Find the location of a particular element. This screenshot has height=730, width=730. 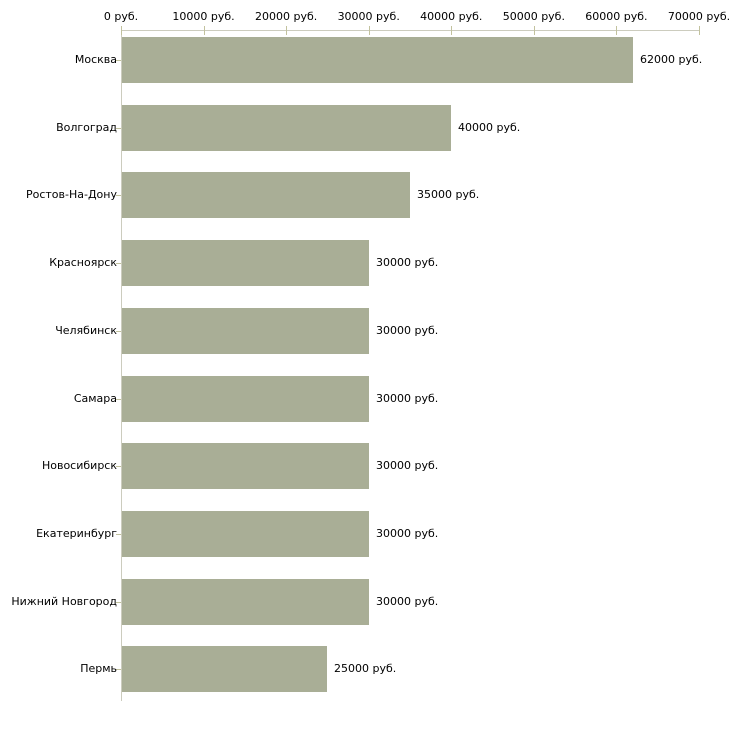

x-axis-tick-label: 30000 руб. is located at coordinates (368, 16).